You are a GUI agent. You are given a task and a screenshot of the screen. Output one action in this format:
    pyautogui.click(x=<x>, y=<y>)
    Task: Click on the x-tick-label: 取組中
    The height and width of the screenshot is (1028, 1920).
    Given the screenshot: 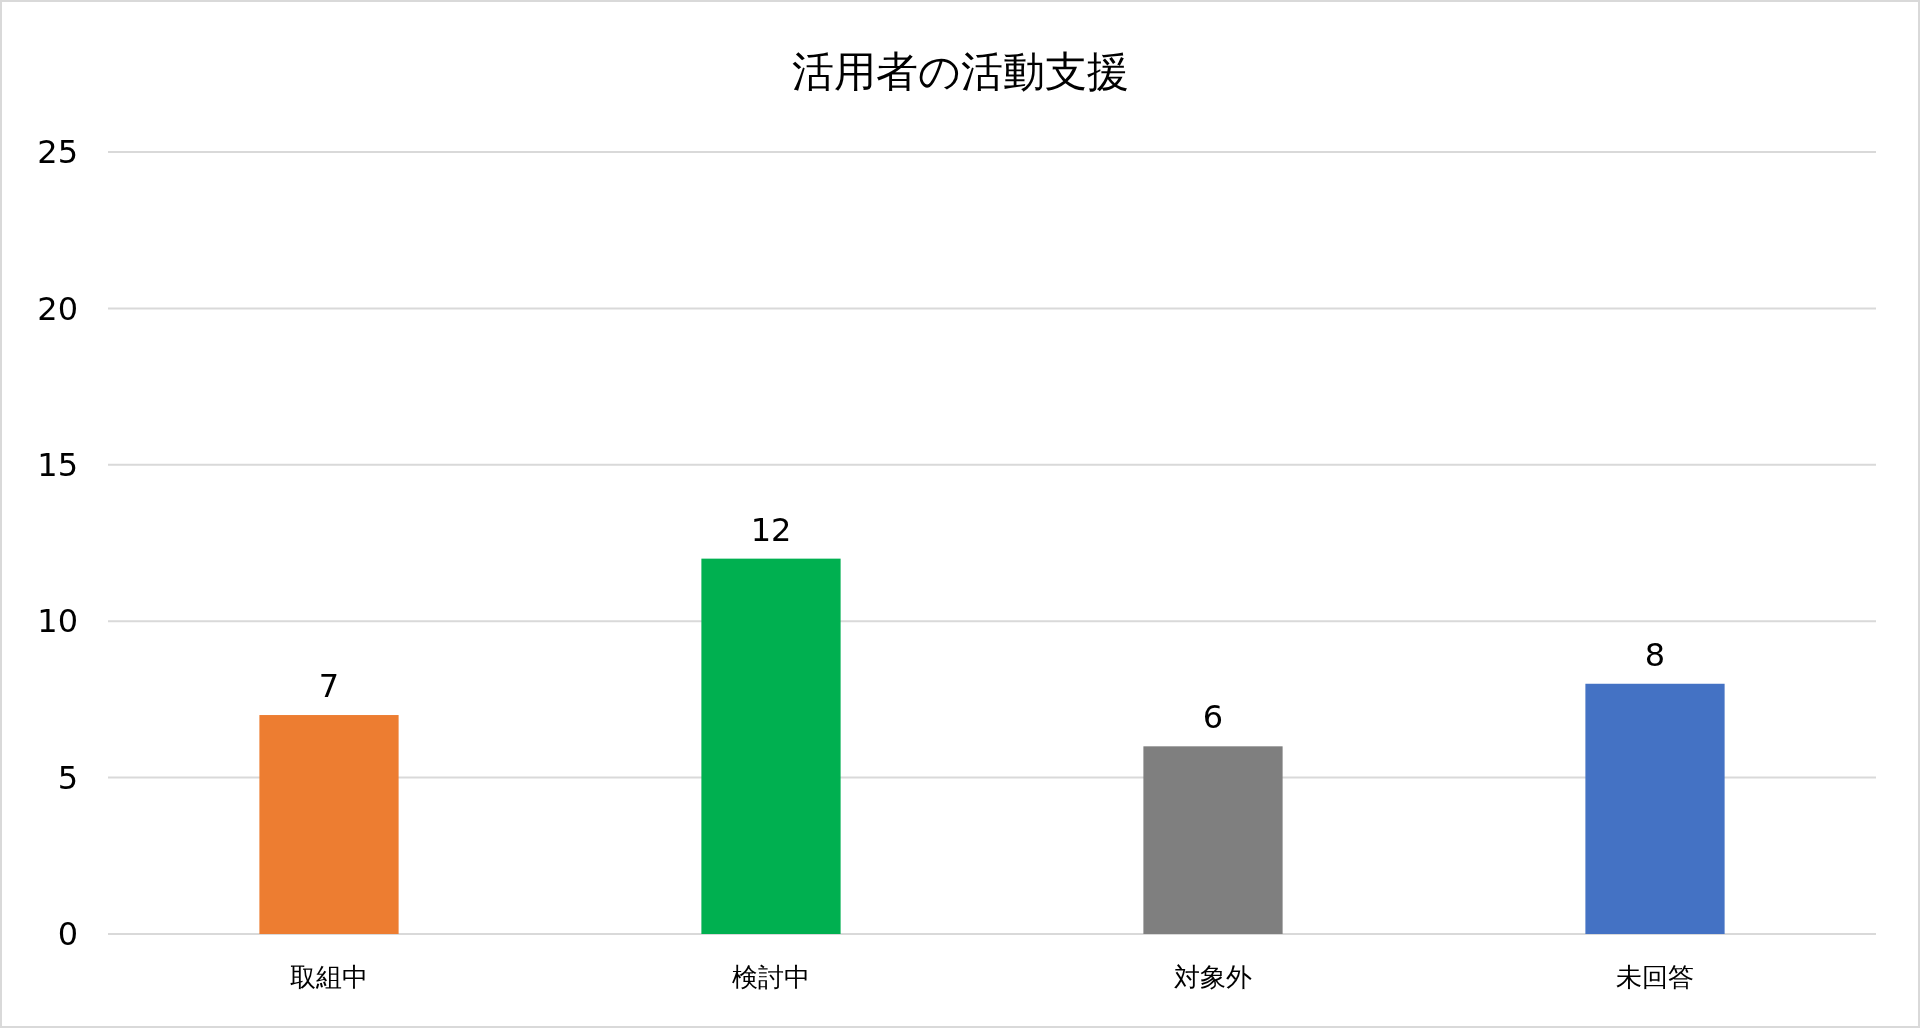 What is the action you would take?
    pyautogui.click(x=329, y=977)
    